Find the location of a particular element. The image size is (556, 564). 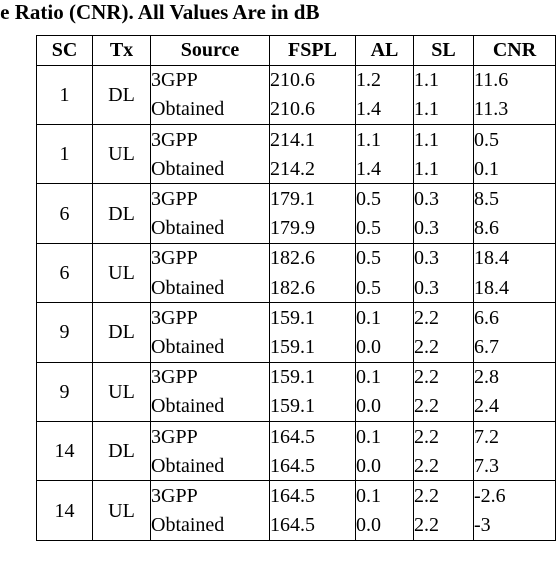

table-row: 6 UL 3GPP 182.6 0.5 0.3 18.4 is located at coordinates (296, 273).